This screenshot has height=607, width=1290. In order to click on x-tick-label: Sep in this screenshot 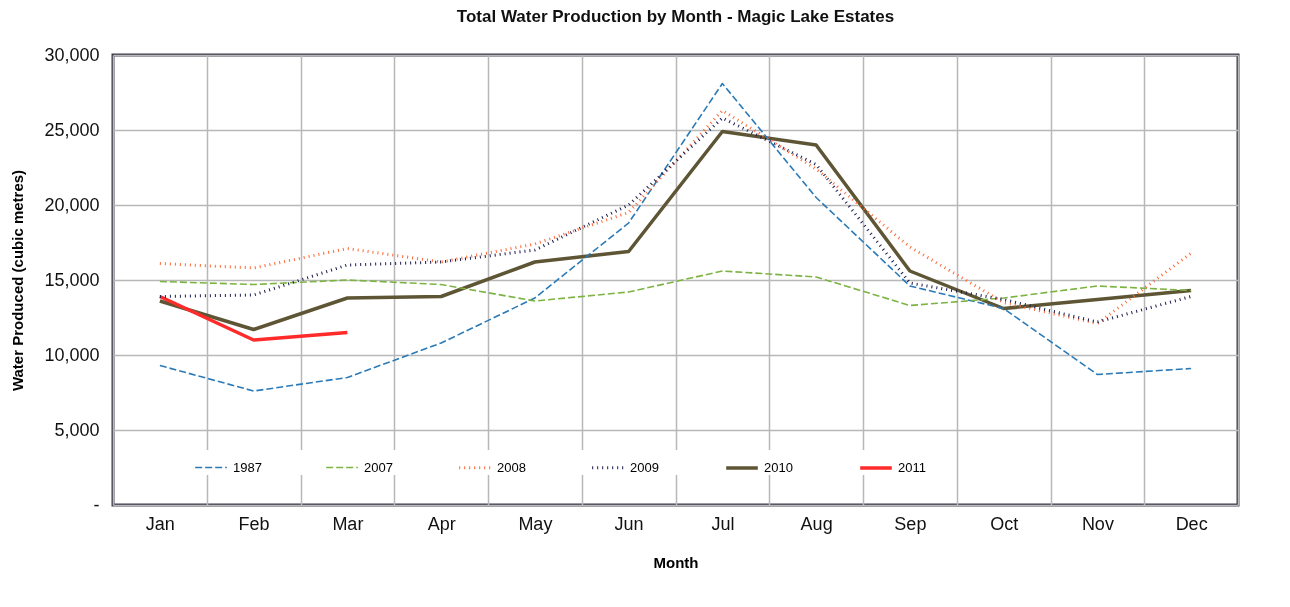, I will do `click(910, 523)`.